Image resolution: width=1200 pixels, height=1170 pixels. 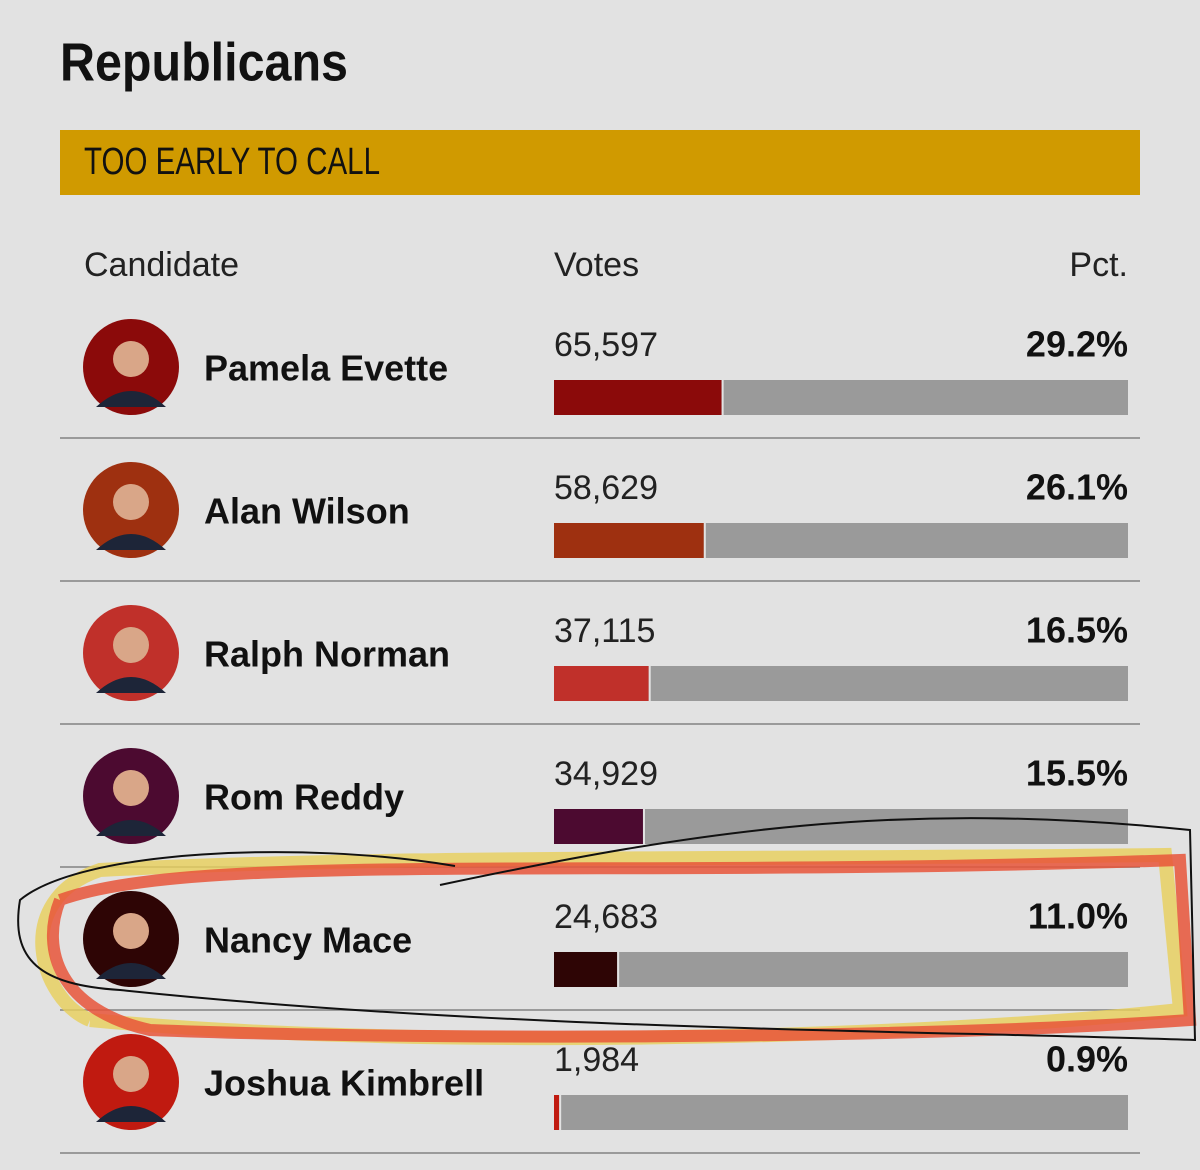 I want to click on candidate-name: Alan Wilson, so click(x=307, y=511).